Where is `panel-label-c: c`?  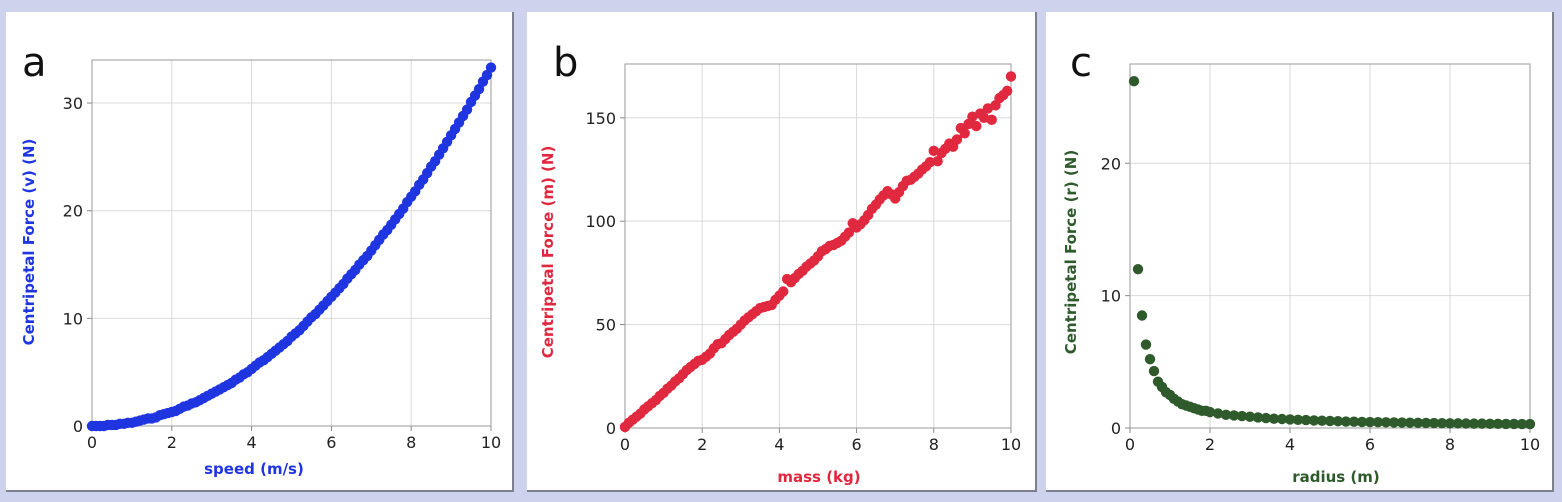 panel-label-c: c is located at coordinates (1081, 63).